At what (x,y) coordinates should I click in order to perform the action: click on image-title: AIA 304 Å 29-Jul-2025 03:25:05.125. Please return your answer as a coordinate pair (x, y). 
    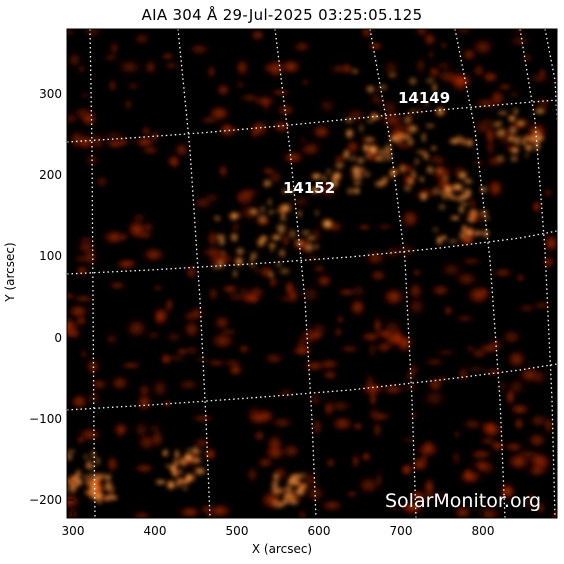
    Looking at the image, I should click on (282, 15).